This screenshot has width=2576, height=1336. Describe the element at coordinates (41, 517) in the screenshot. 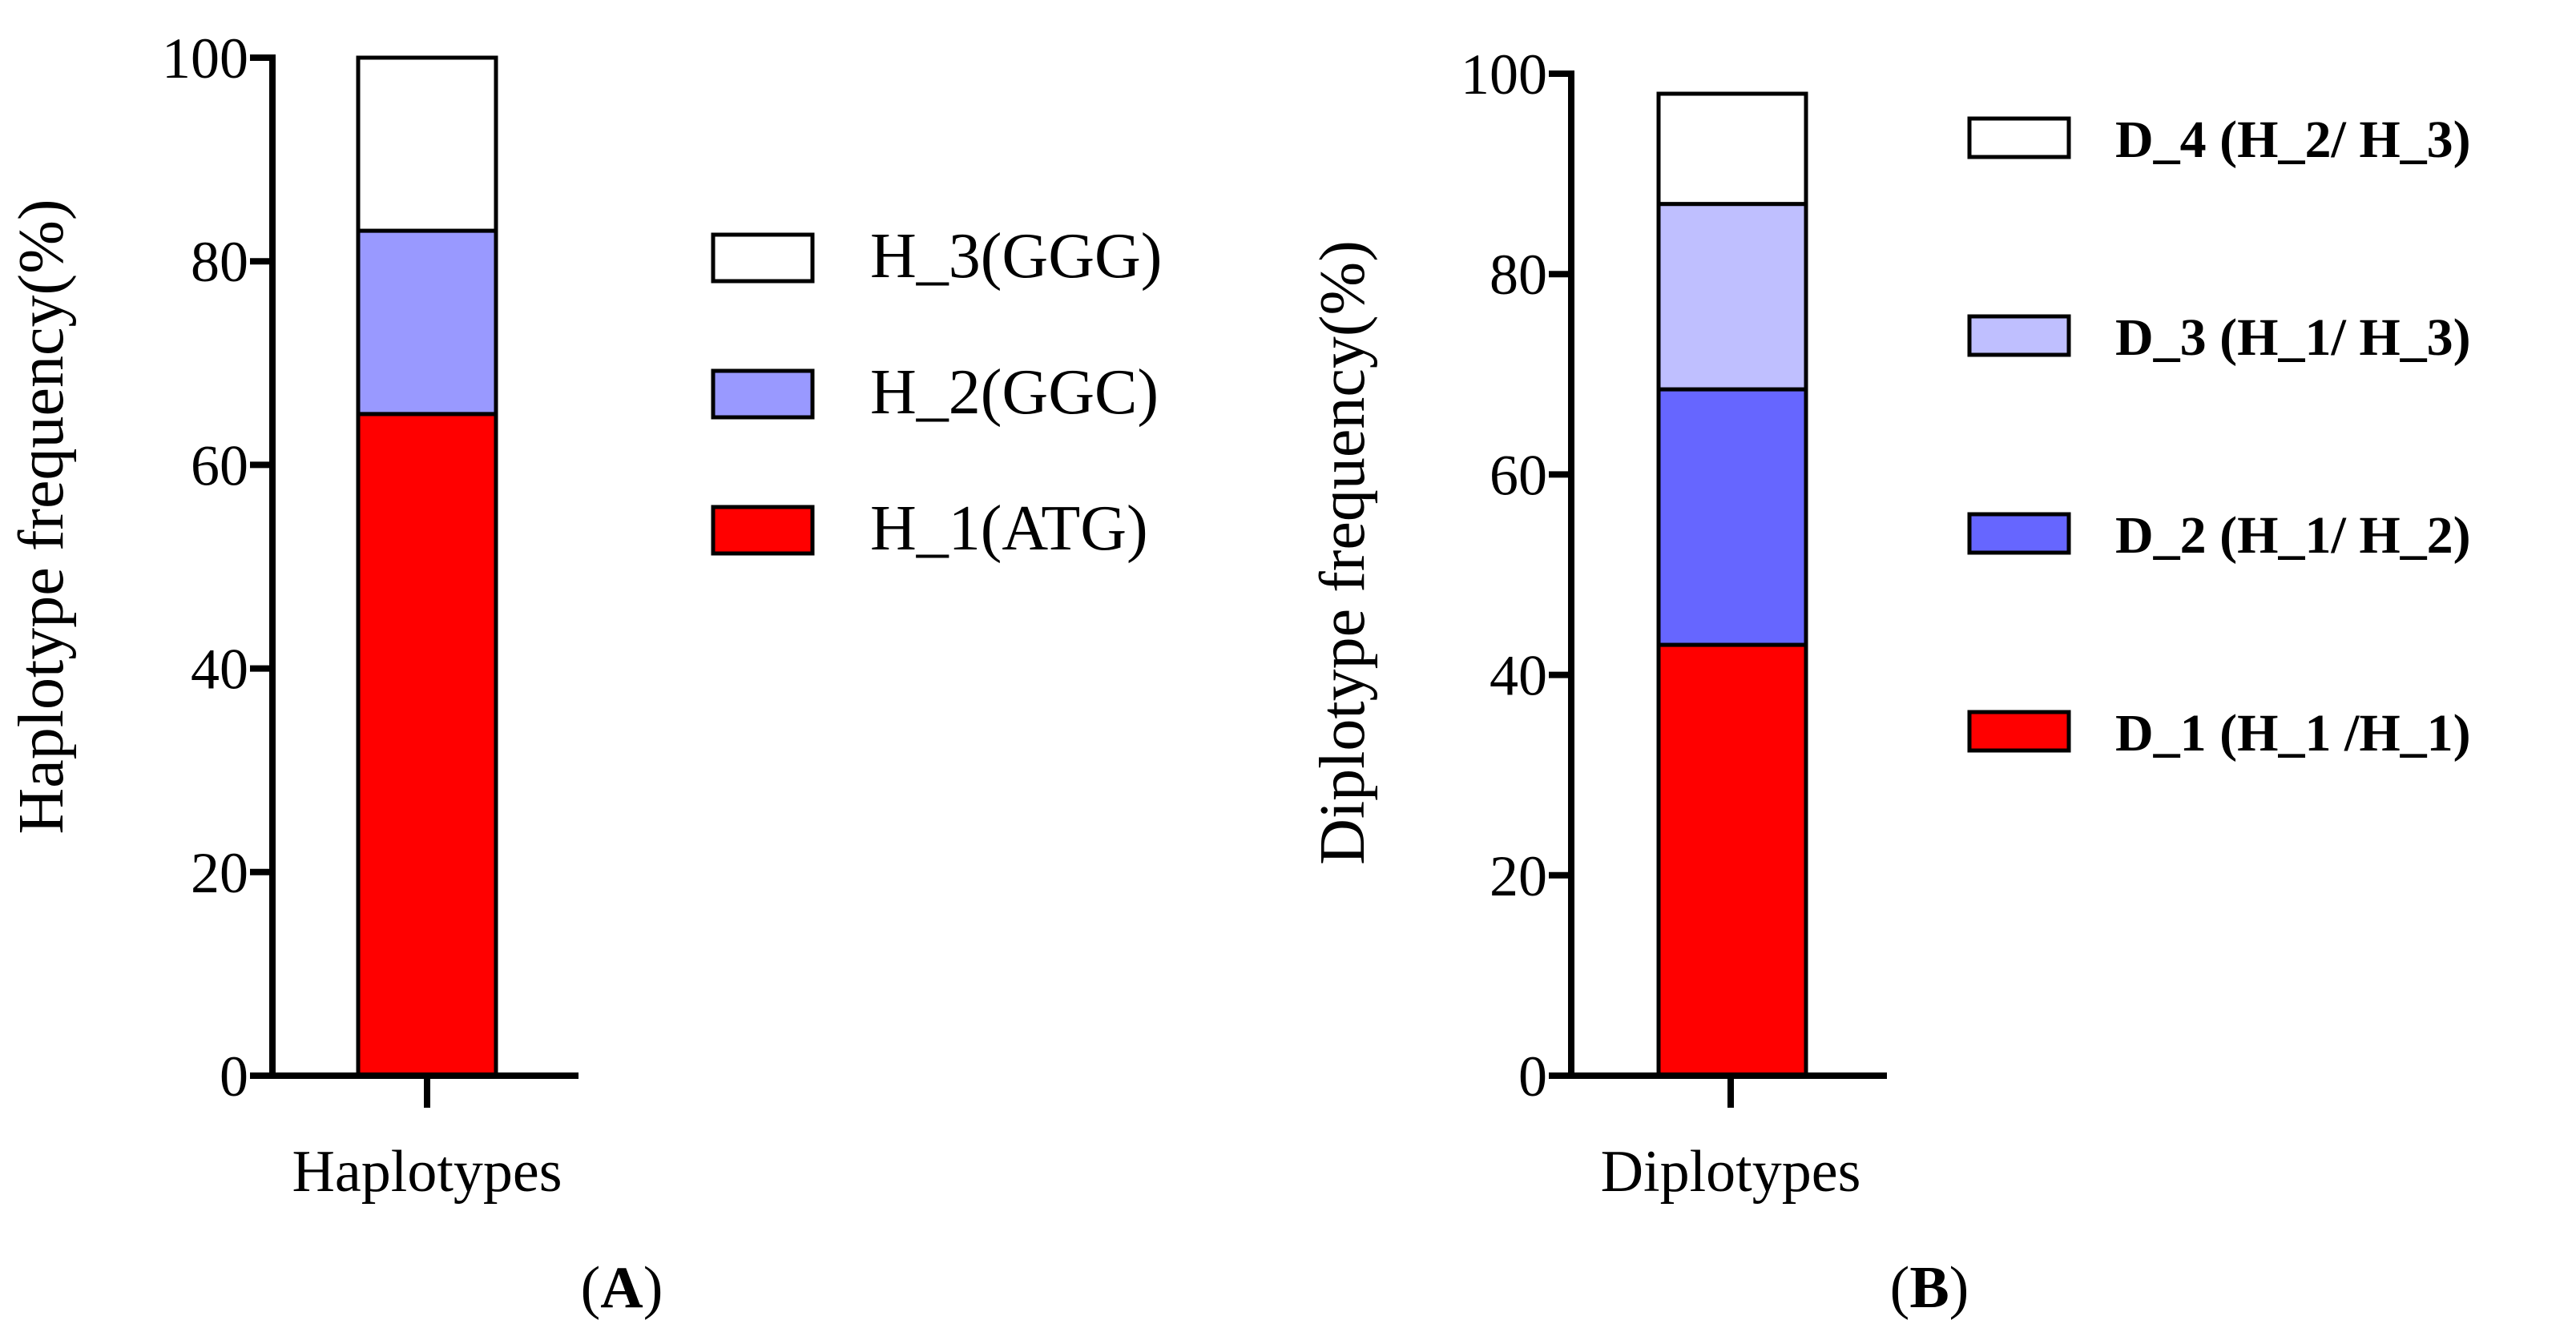

I see `y-axis-label-a: Haplotype frequency(%)` at that location.